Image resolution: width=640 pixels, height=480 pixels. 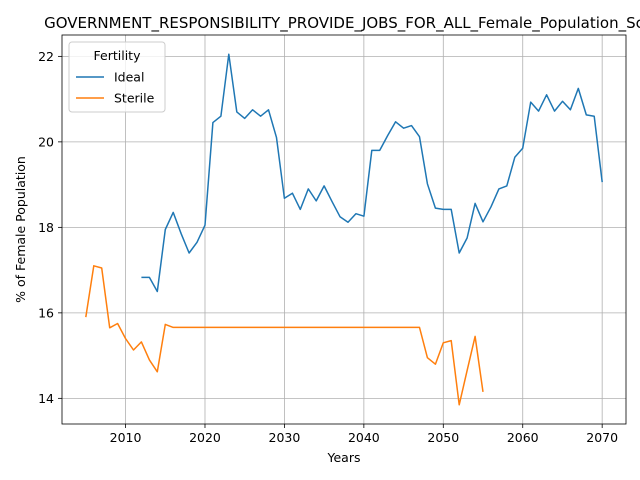 What do you see at coordinates (285, 437) in the screenshot?
I see `x-tick-label: 2030` at bounding box center [285, 437].